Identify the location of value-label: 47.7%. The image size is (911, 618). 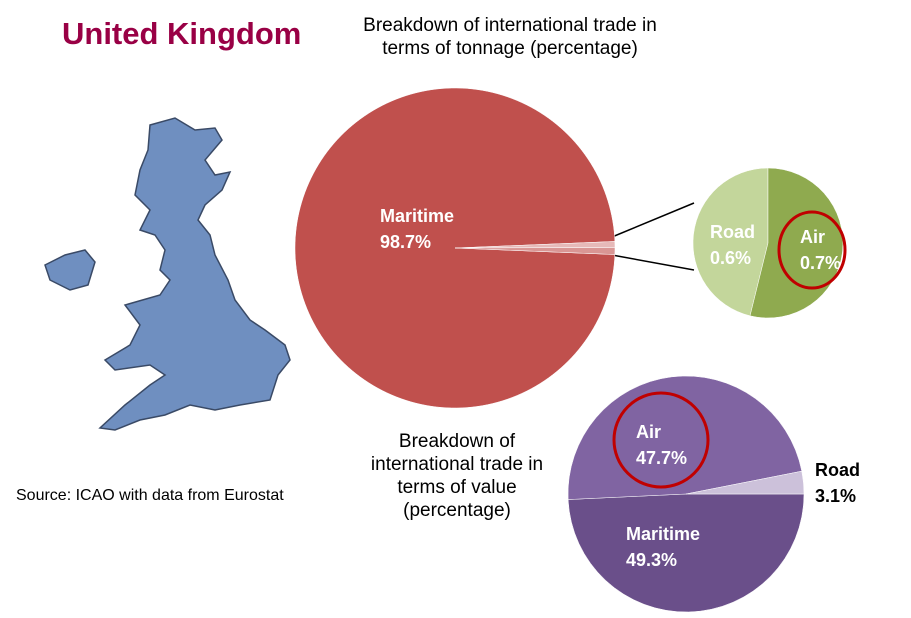
(661, 458).